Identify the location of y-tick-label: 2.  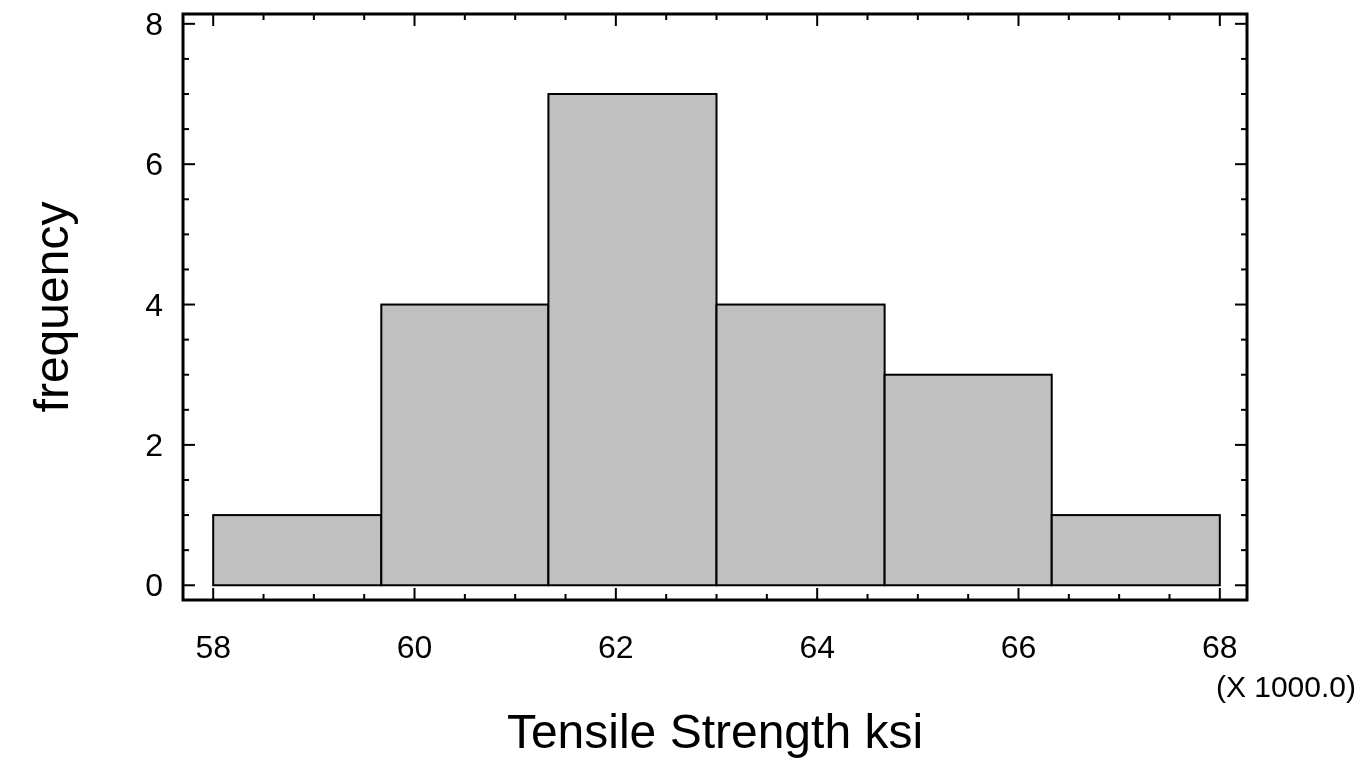
(154, 444).